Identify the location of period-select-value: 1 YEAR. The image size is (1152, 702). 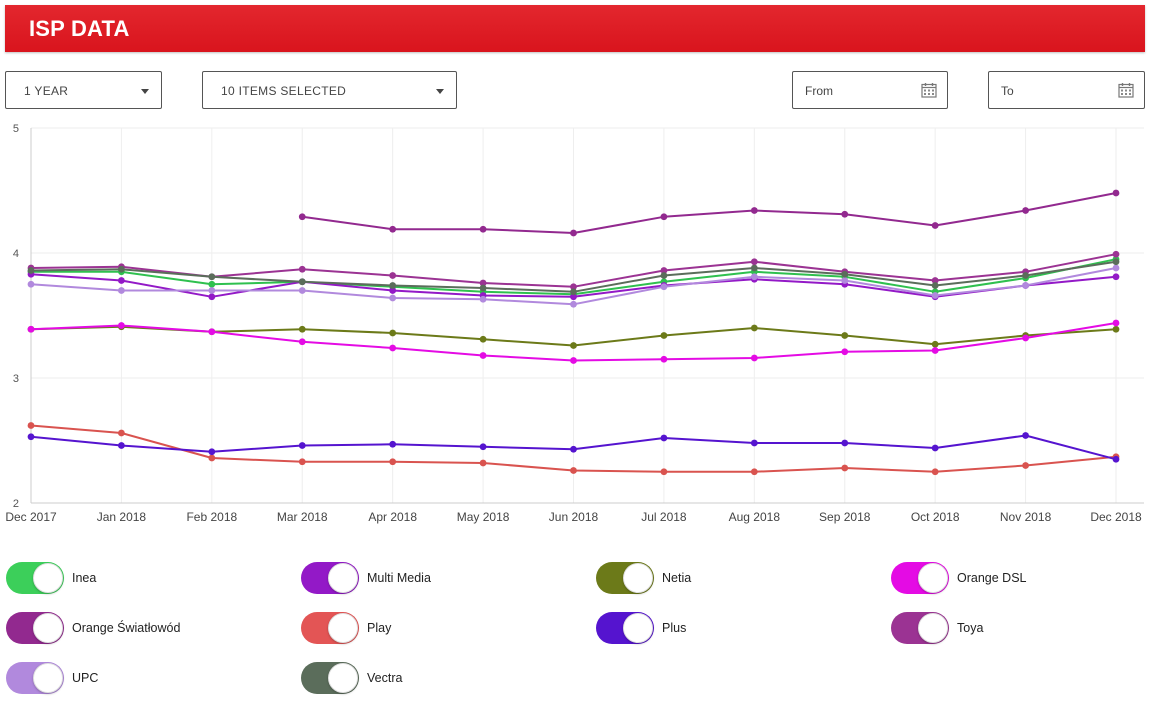
(46, 91).